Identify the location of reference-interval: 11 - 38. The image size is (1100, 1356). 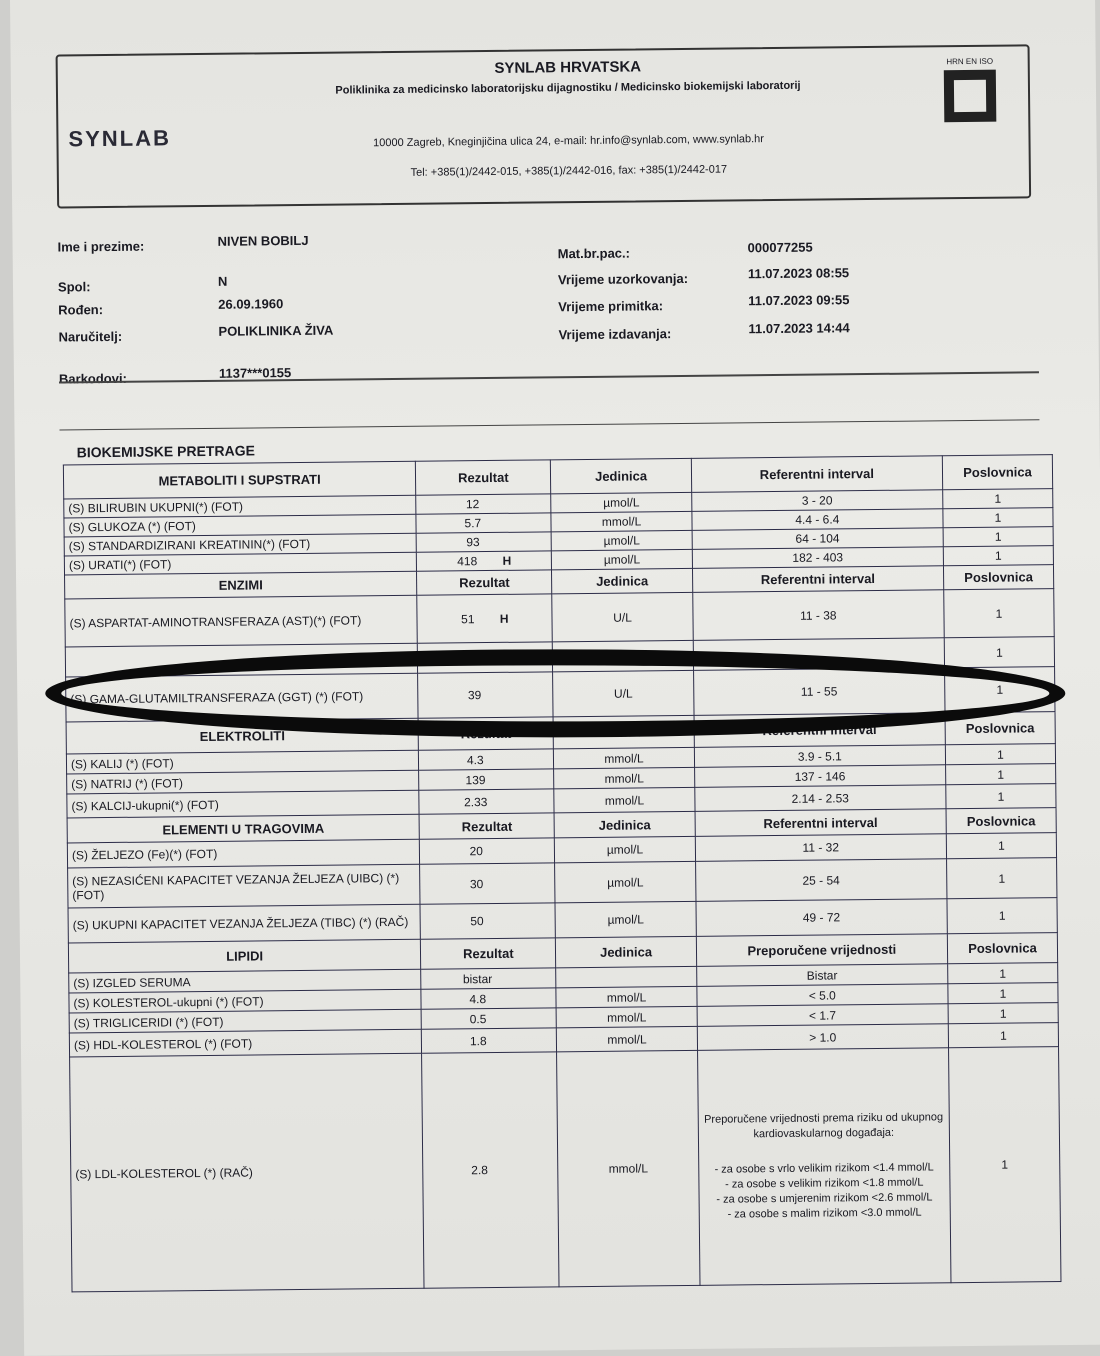
(818, 615).